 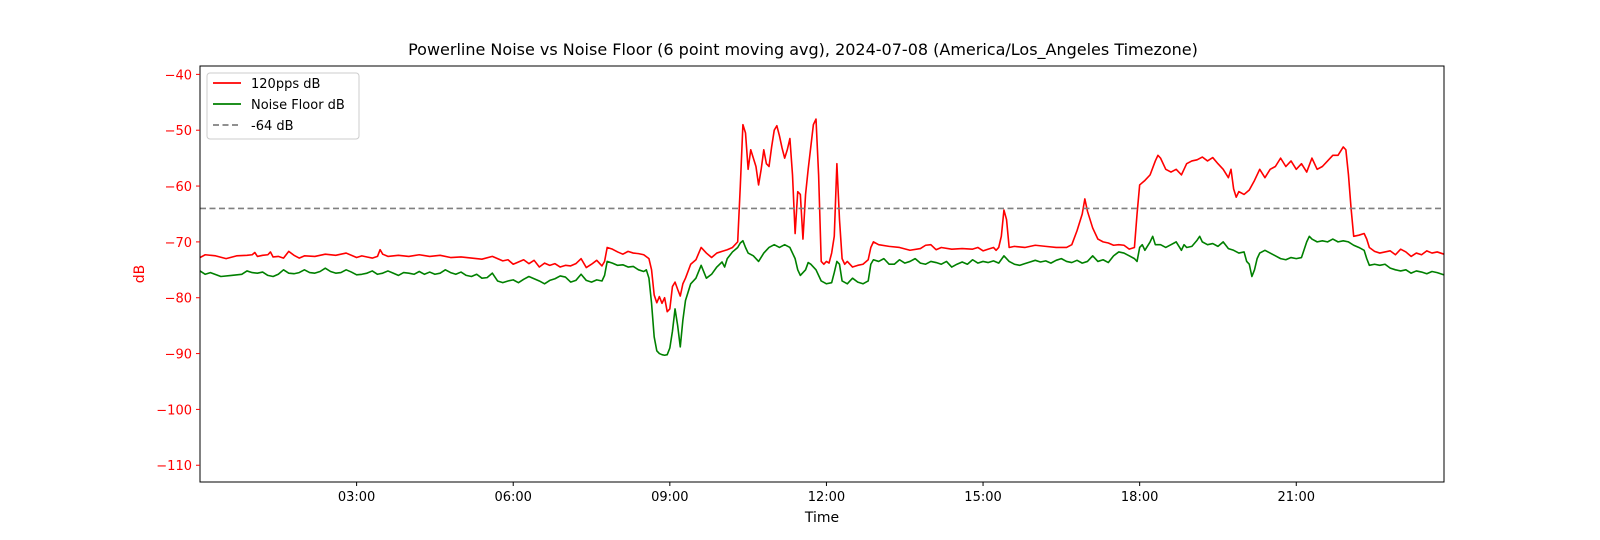 I want to click on y-tick-label: −40, so click(x=178, y=75).